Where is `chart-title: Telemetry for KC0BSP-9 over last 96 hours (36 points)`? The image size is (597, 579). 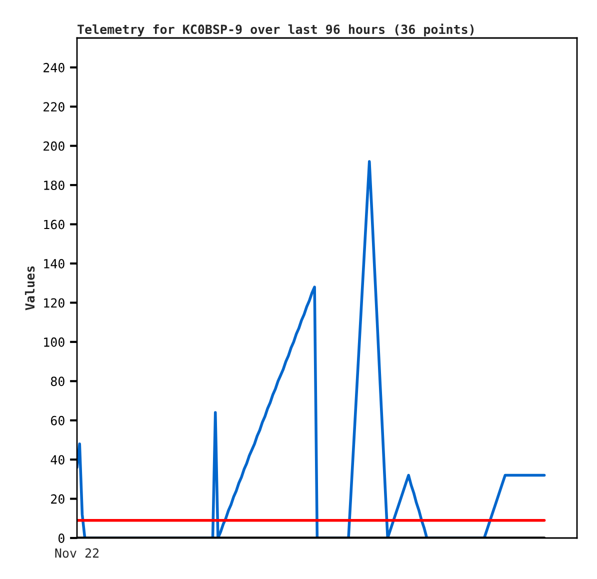 chart-title: Telemetry for KC0BSP-9 over last 96 hours (36 points) is located at coordinates (276, 30).